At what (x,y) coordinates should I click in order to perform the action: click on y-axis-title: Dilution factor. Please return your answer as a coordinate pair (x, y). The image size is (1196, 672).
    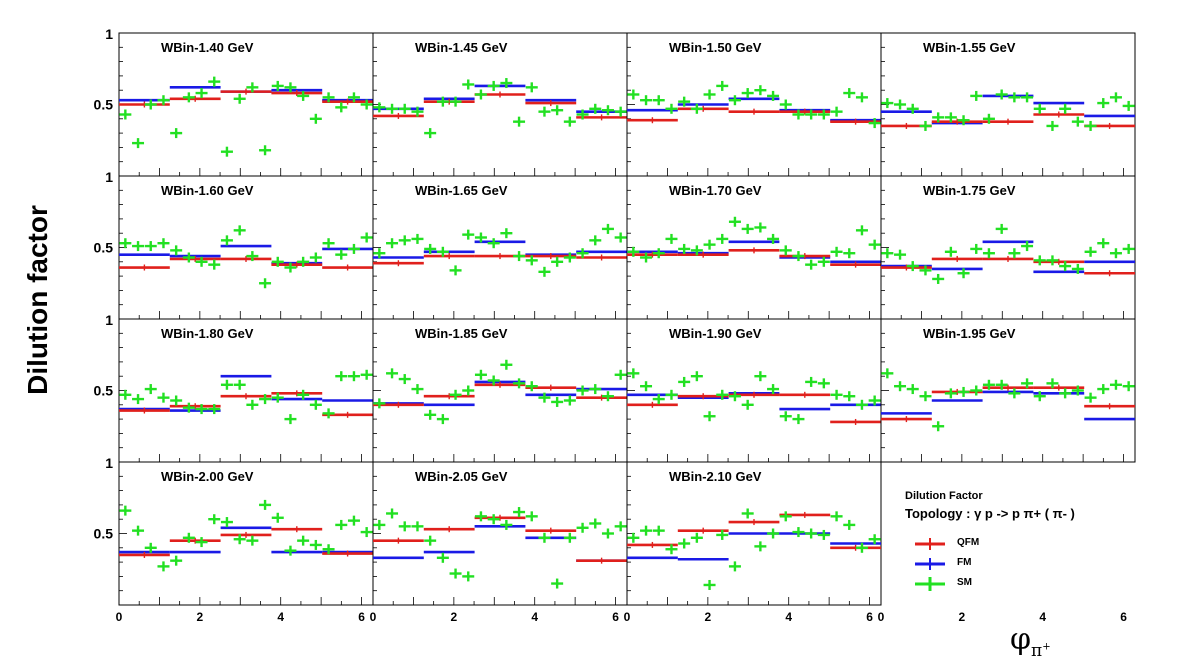
    Looking at the image, I should click on (38, 300).